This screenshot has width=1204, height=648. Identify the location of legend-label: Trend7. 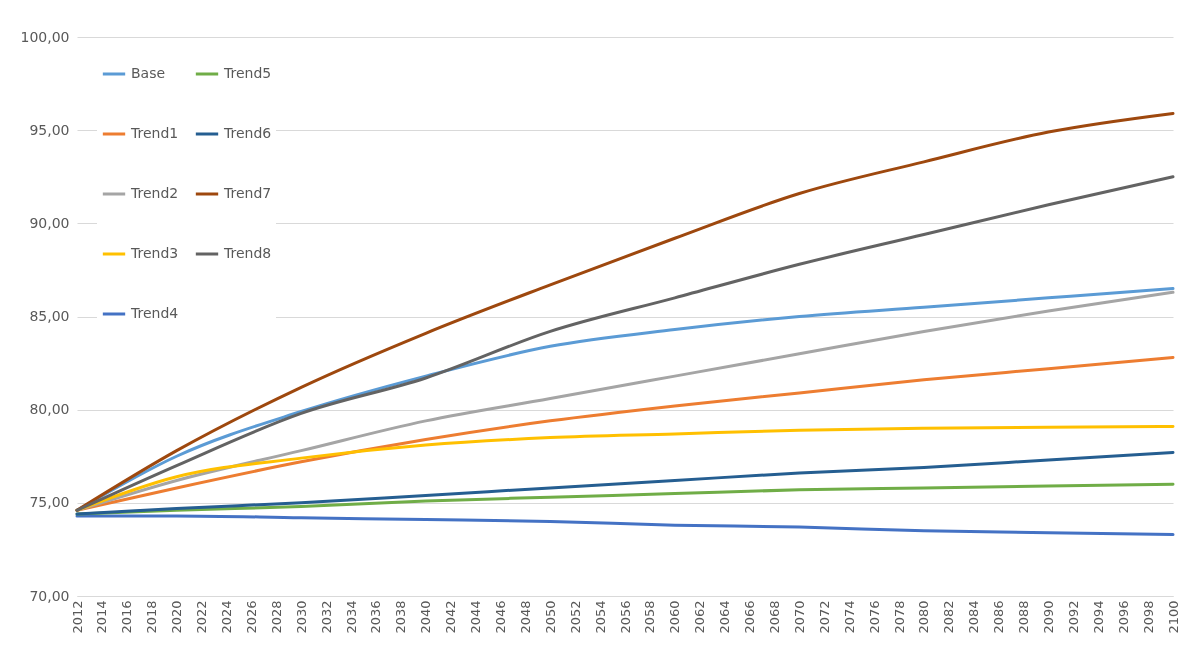
(247, 193).